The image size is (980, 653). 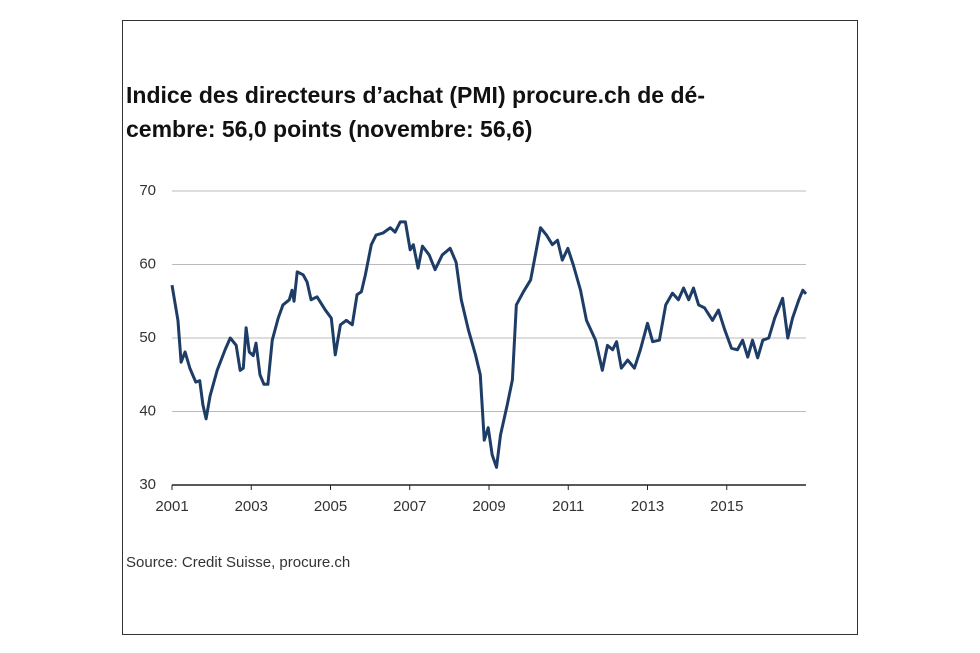 What do you see at coordinates (329, 129) in the screenshot?
I see `chart-title: cembre: 56,0 points (novembre: 56,6)` at bounding box center [329, 129].